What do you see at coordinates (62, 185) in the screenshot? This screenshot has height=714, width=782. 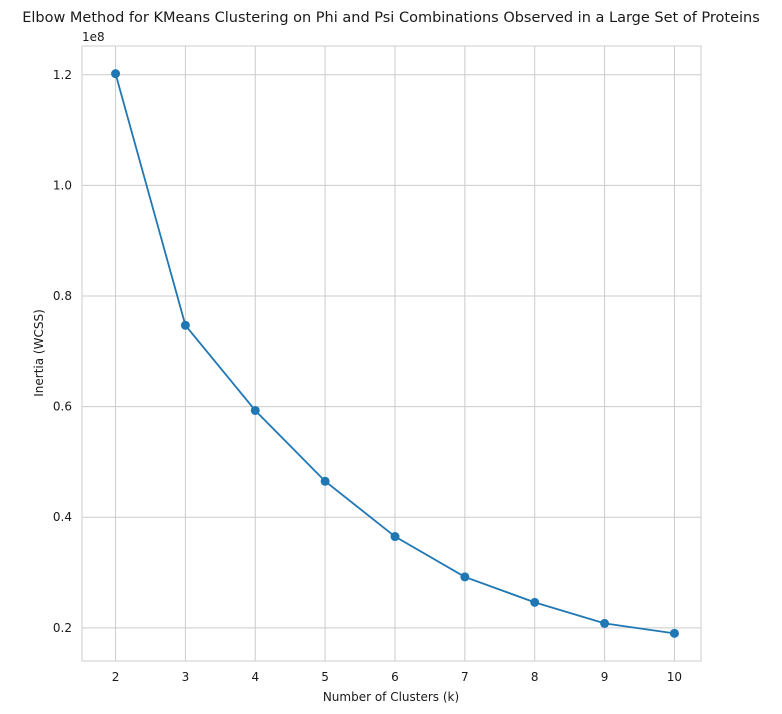 I see `y-tick-label: 1.0` at bounding box center [62, 185].